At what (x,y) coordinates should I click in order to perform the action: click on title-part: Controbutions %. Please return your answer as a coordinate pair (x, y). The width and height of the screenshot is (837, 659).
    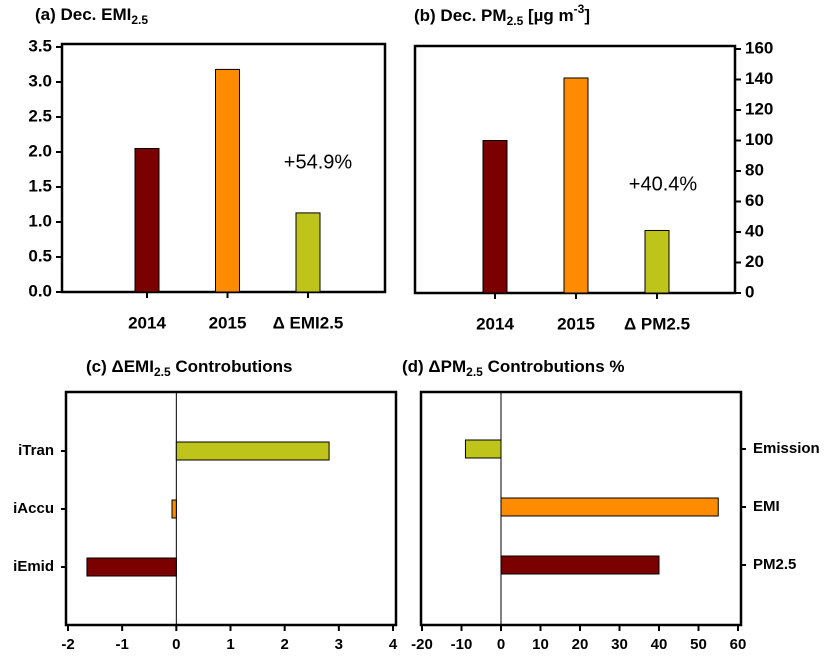
    Looking at the image, I should click on (554, 366).